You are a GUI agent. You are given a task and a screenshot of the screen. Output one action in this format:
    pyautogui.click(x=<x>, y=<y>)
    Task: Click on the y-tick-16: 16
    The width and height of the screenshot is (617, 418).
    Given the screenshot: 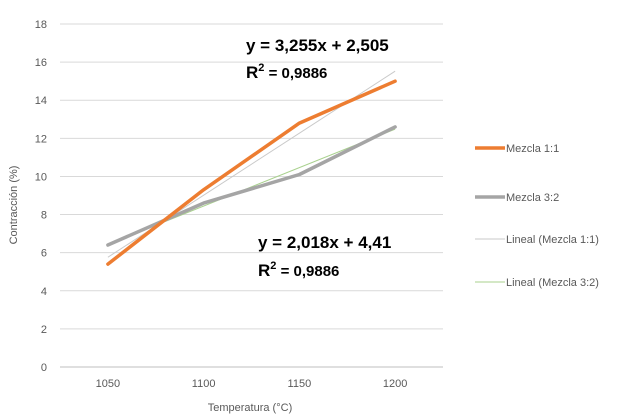 What is the action you would take?
    pyautogui.click(x=41, y=63)
    